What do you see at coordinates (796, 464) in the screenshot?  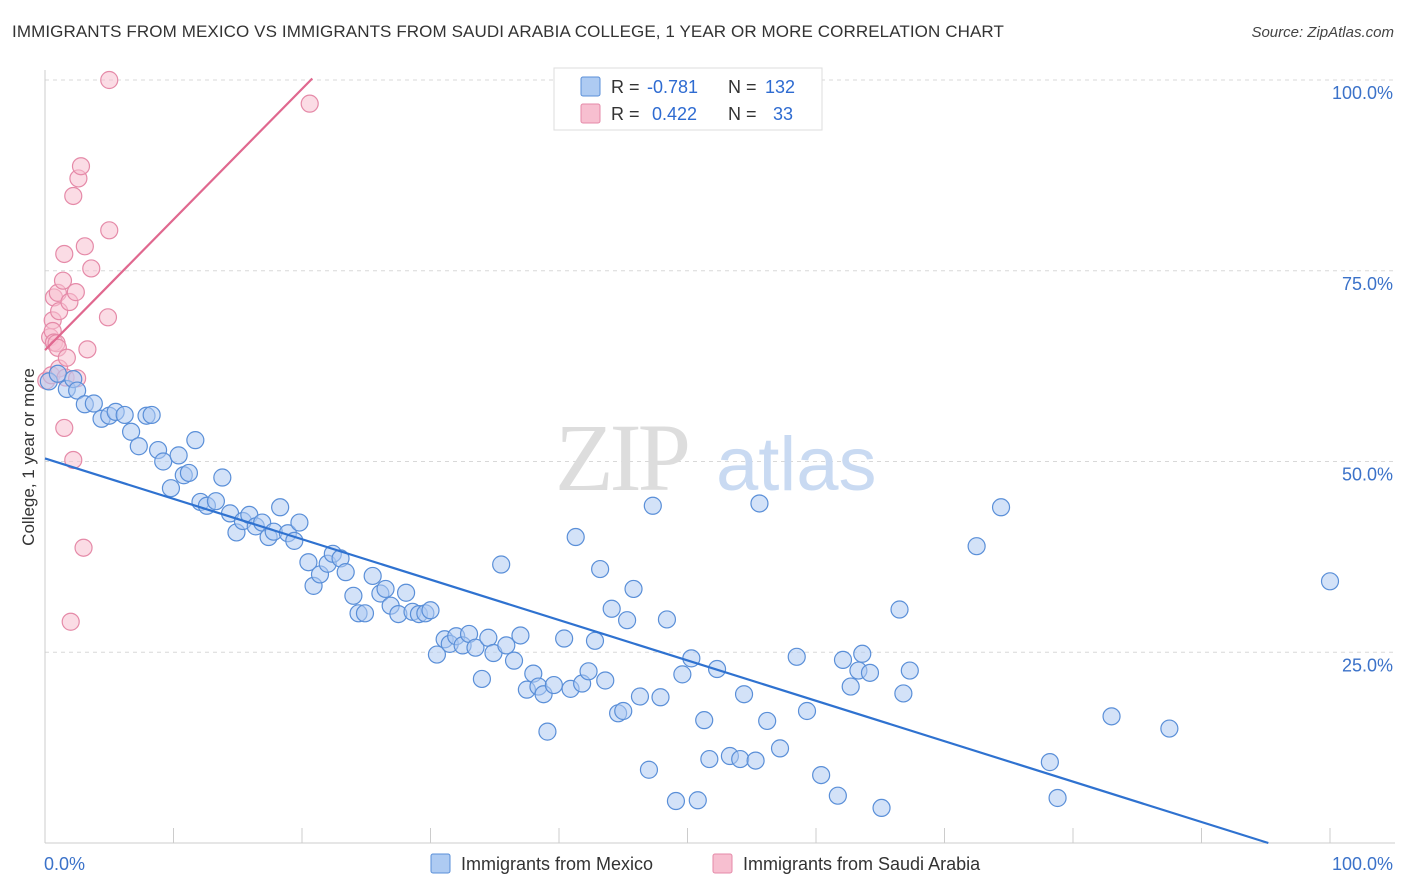 I see `watermark-atlas: atlas` at bounding box center [796, 464].